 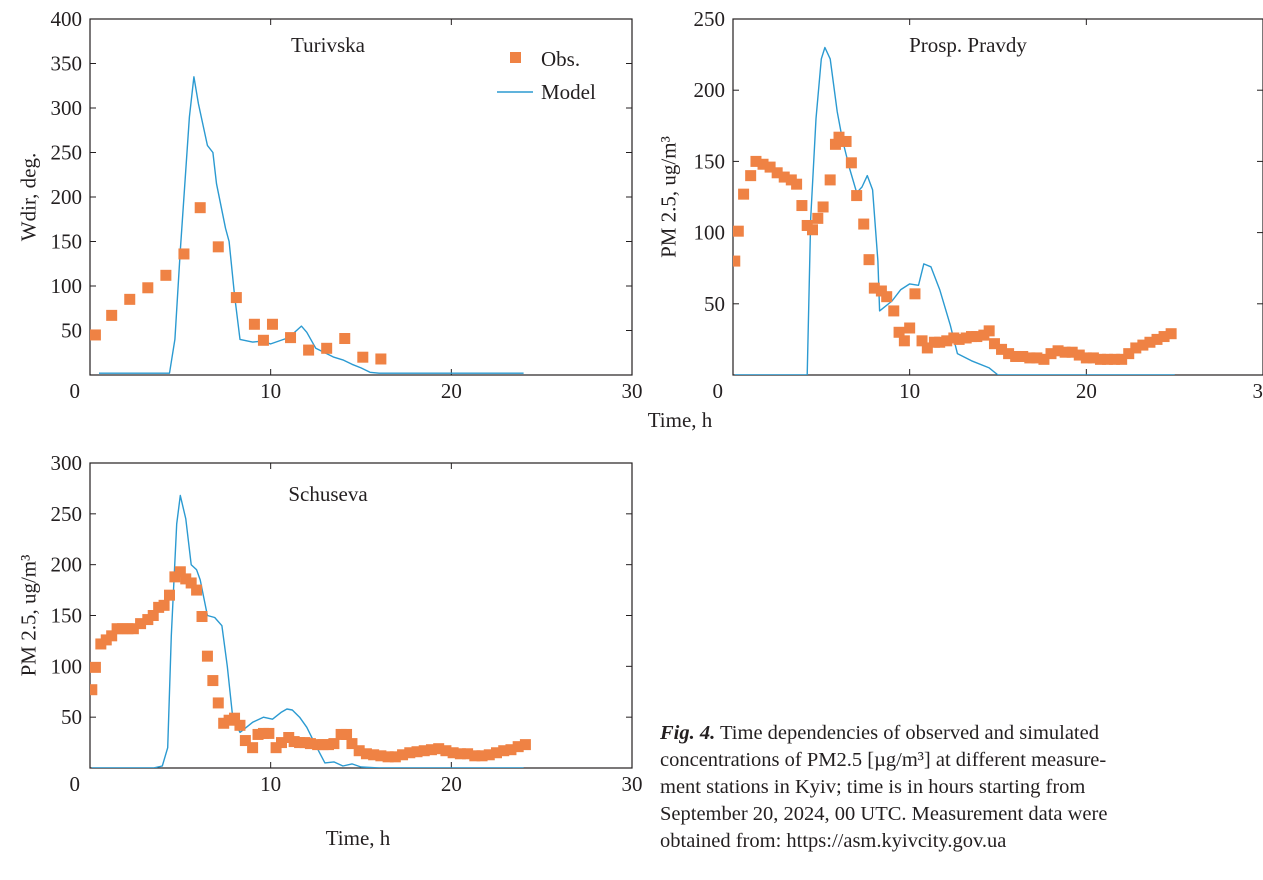 I want to click on legend-obs-marker, so click(x=515, y=57).